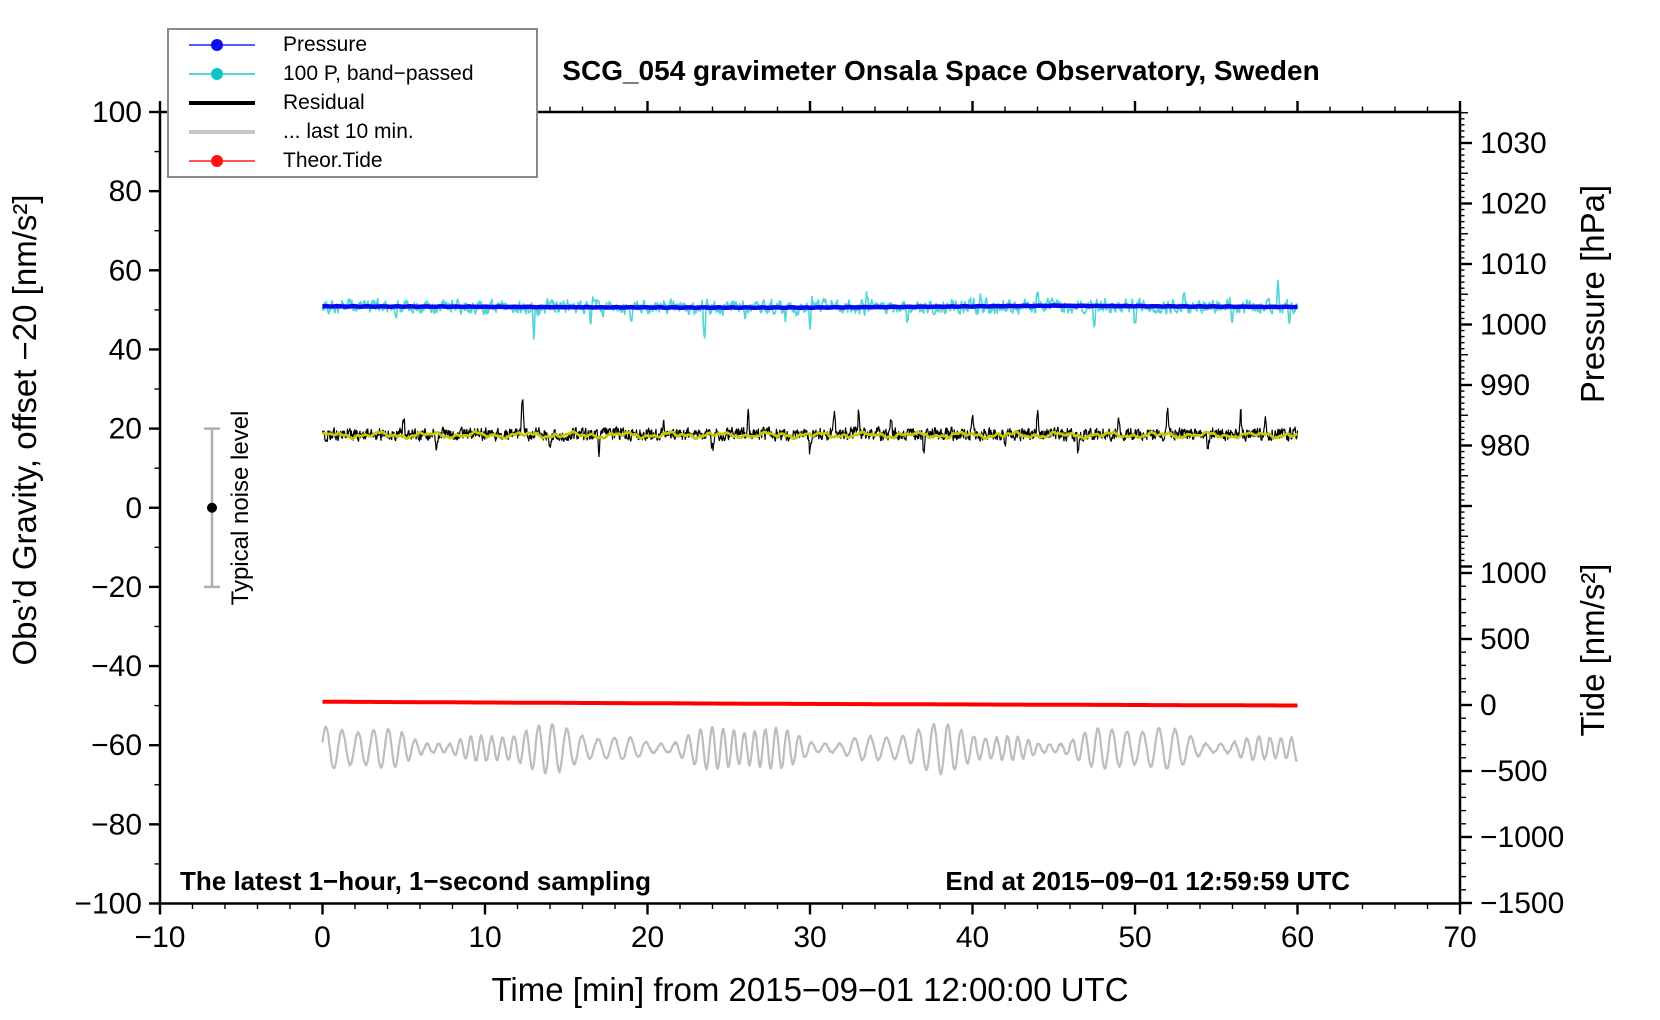  Describe the element at coordinates (1513, 143) in the screenshot. I see `pressure-tick-label: 1030` at that location.